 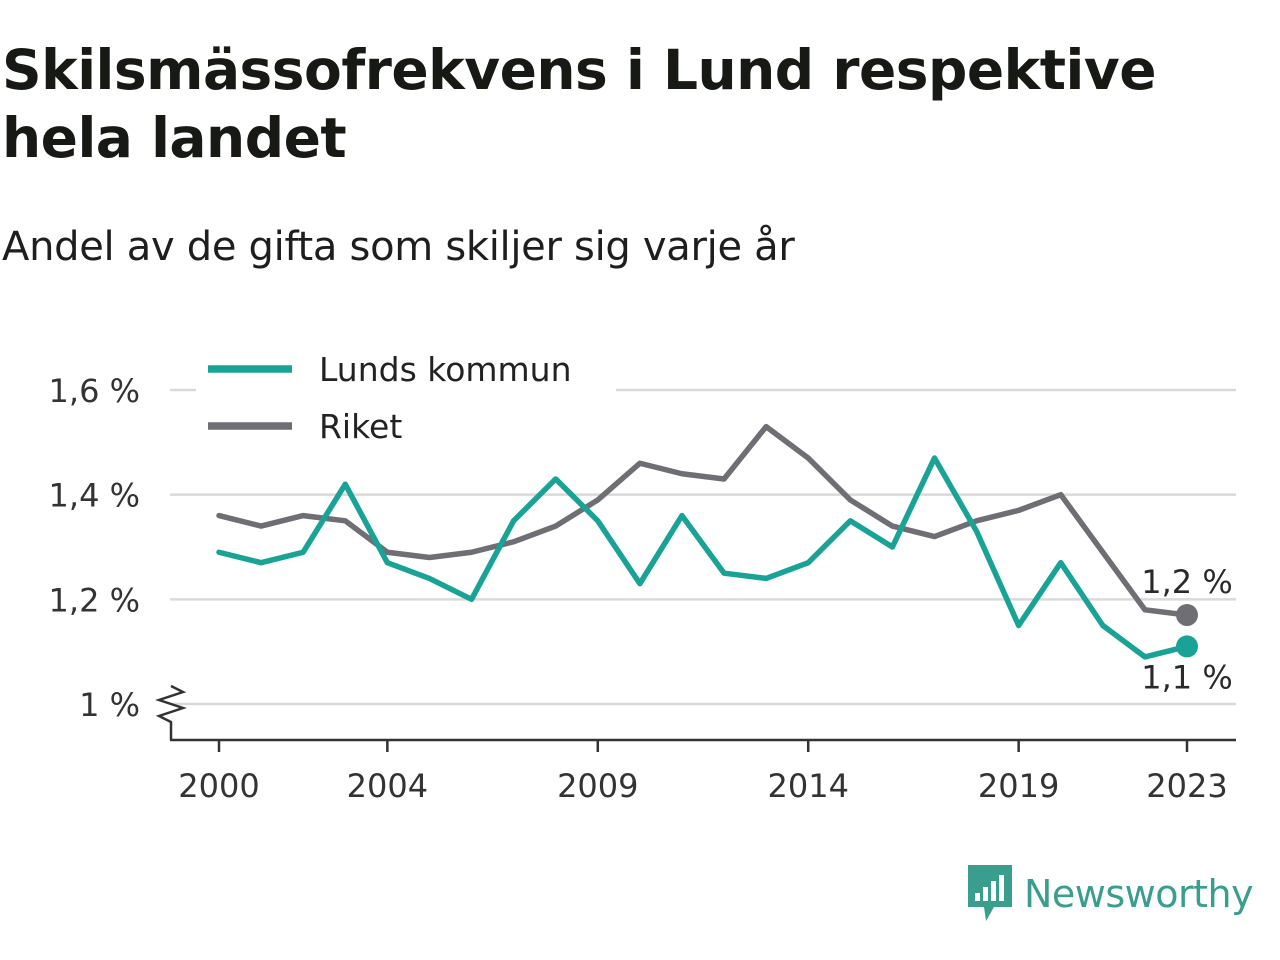 What do you see at coordinates (171, 712) in the screenshot?
I see `axis-break-icon` at bounding box center [171, 712].